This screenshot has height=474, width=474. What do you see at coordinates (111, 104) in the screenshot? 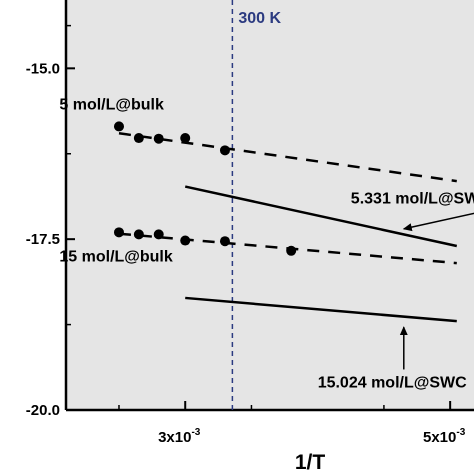
I see `series-annotation: 5 mol/L@bulk` at bounding box center [111, 104].